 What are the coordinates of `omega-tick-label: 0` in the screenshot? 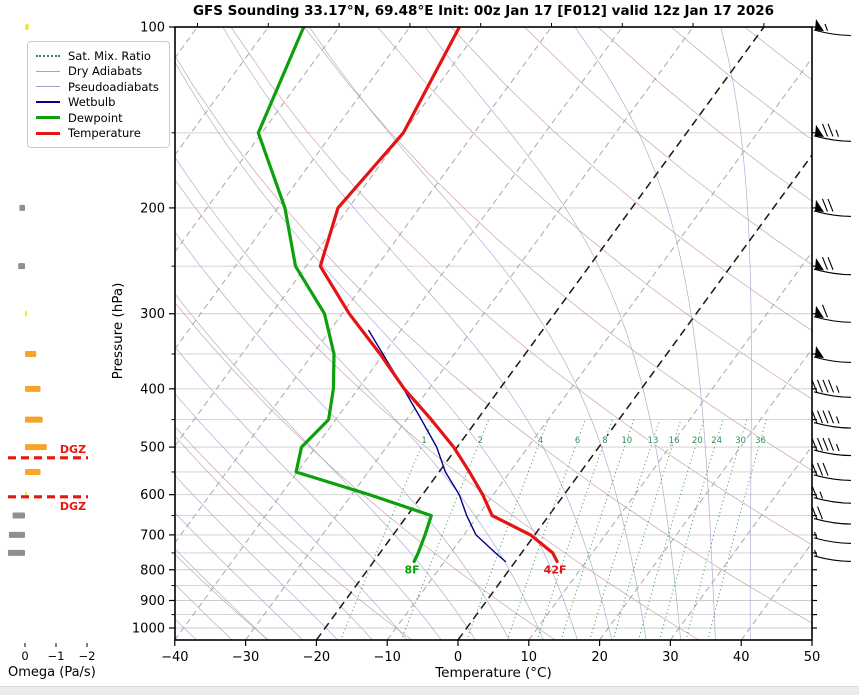 It's located at (24, 656).